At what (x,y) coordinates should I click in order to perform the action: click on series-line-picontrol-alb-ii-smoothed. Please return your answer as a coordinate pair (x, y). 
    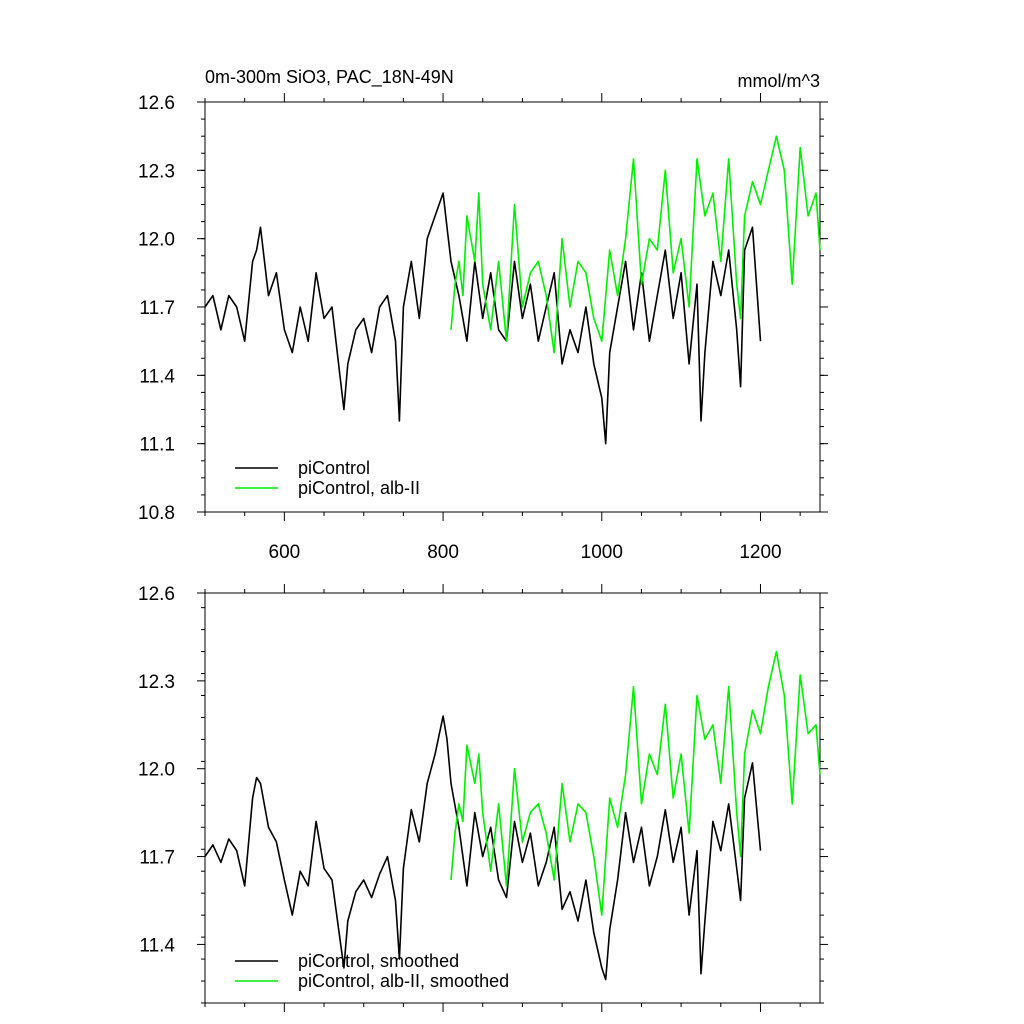
    Looking at the image, I should click on (635, 783).